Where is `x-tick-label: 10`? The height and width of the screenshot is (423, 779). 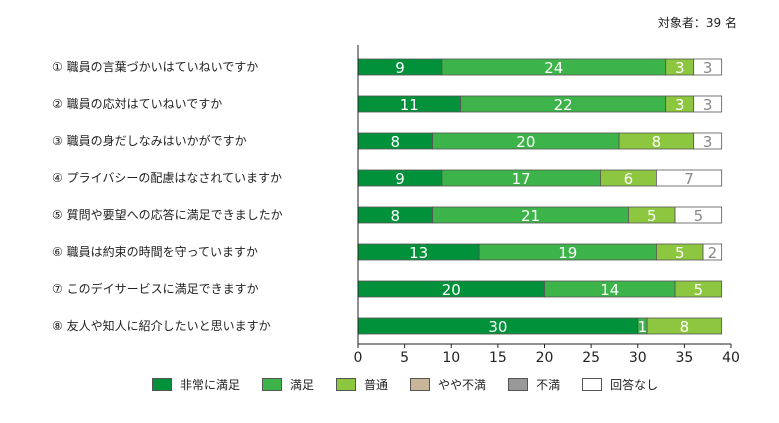 x-tick-label: 10 is located at coordinates (451, 358).